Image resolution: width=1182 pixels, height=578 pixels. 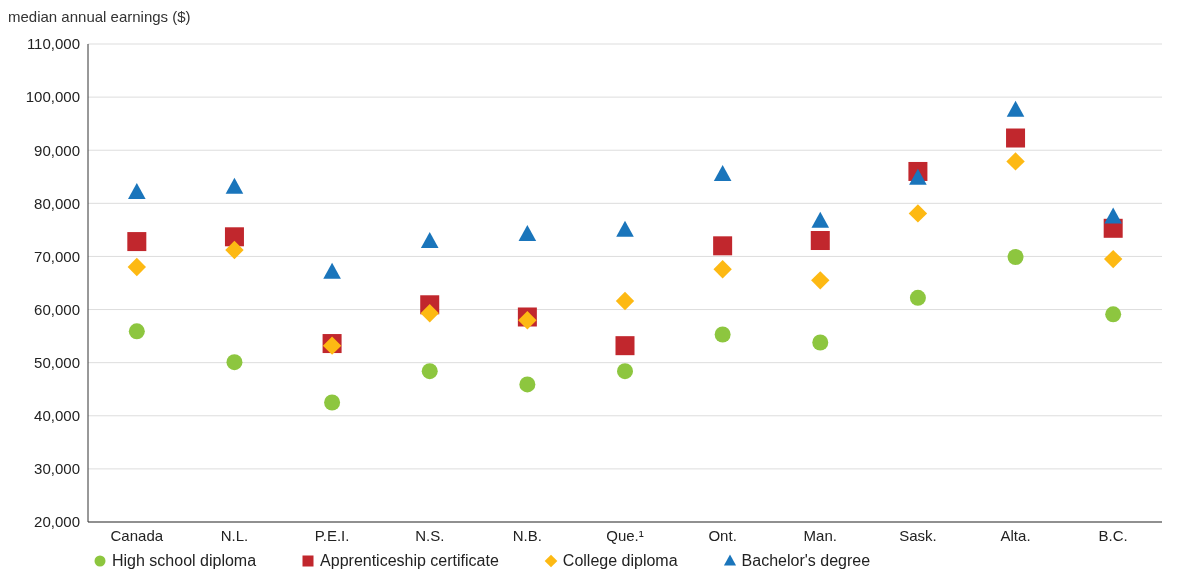 What do you see at coordinates (820, 535) in the screenshot?
I see `x-tick-label: Man.` at bounding box center [820, 535].